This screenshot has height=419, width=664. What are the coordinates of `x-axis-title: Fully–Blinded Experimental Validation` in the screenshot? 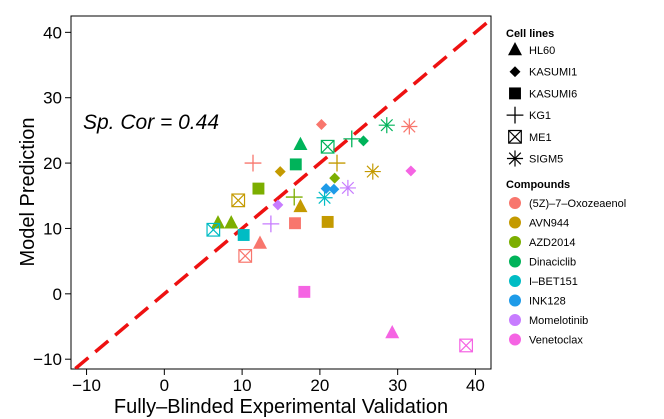 It's located at (281, 407).